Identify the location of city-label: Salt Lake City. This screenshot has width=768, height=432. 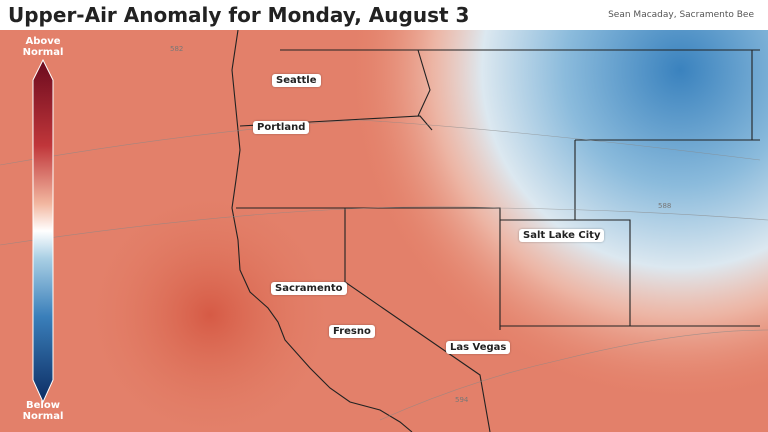
(562, 235).